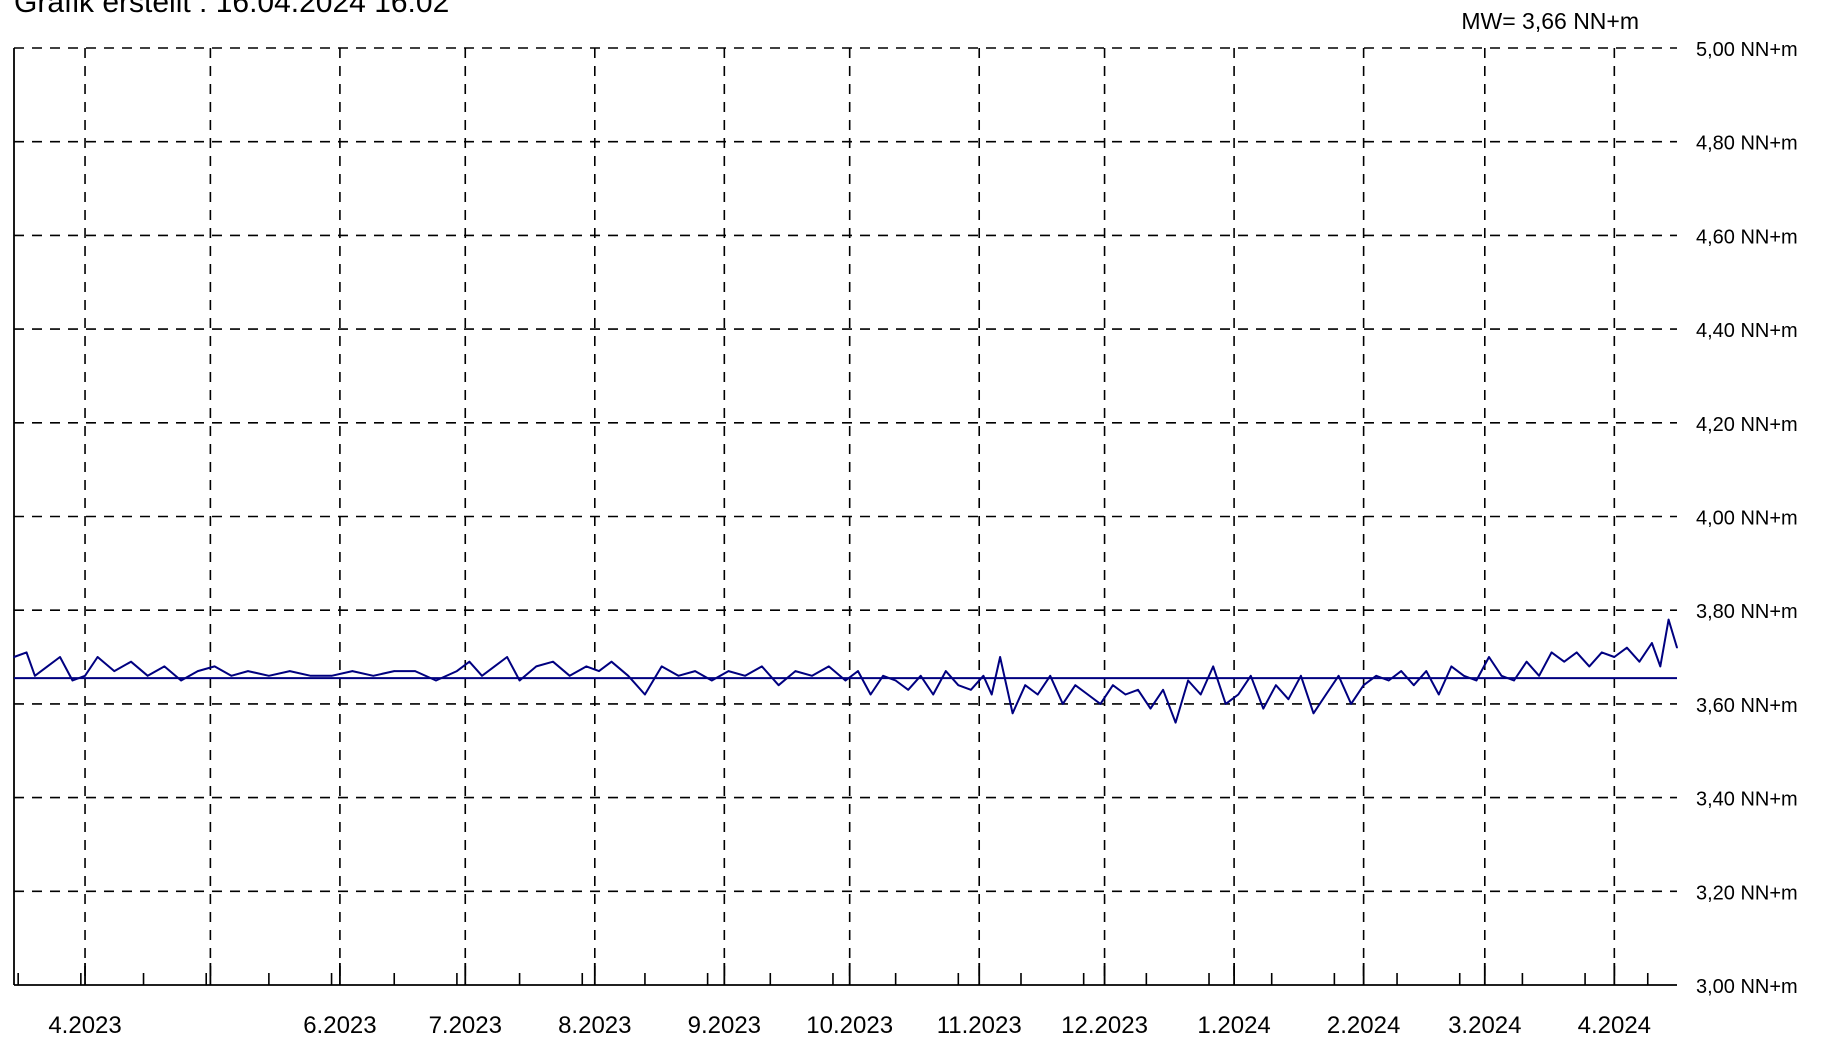 This screenshot has width=1829, height=1038. What do you see at coordinates (1747, 800) in the screenshot?
I see `y-tick-label: 3,40 NN+m` at bounding box center [1747, 800].